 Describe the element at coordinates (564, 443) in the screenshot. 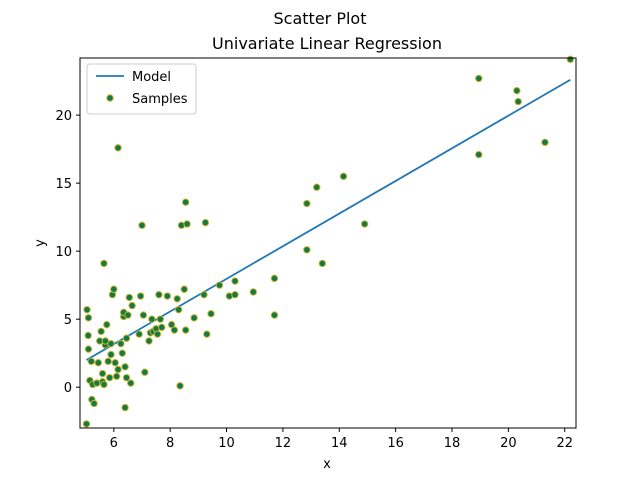

I see `x-tick-label: 22` at that location.